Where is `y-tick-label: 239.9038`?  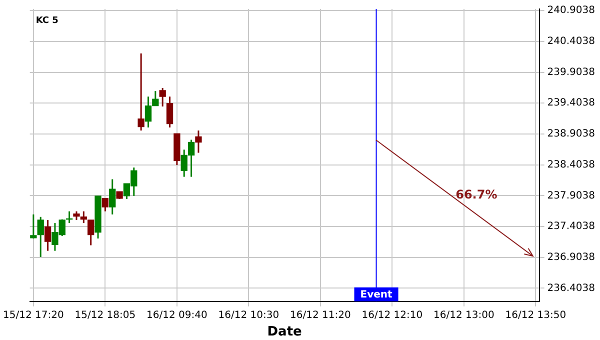
y-tick-label: 239.9038 is located at coordinates (571, 72).